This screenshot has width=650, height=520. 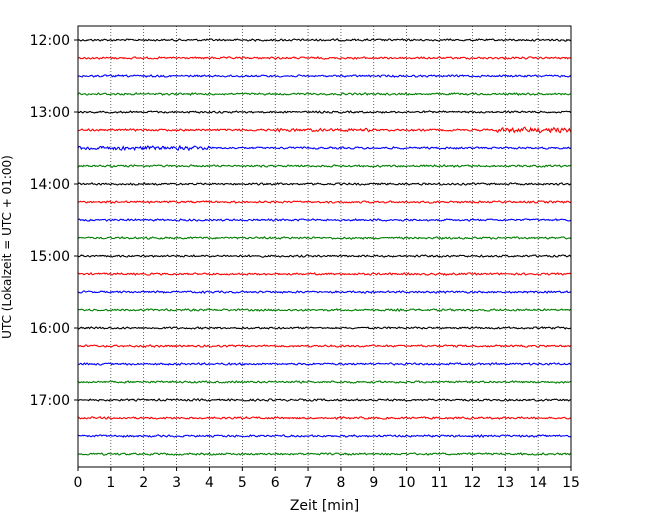 What do you see at coordinates (50, 257) in the screenshot?
I see `y-tick-label: 15:00` at bounding box center [50, 257].